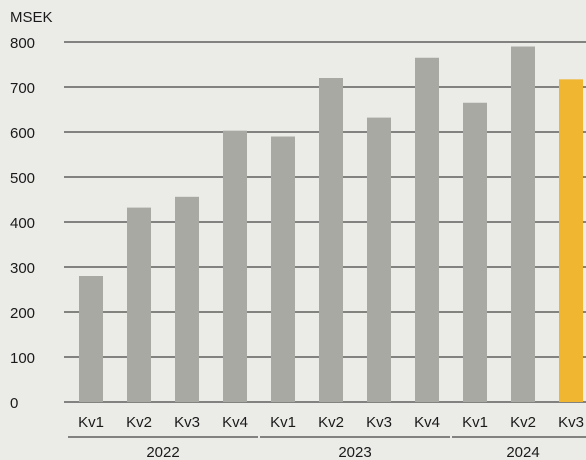 Image resolution: width=586 pixels, height=460 pixels. Describe the element at coordinates (22, 178) in the screenshot. I see `y-tick-label: 500` at that location.